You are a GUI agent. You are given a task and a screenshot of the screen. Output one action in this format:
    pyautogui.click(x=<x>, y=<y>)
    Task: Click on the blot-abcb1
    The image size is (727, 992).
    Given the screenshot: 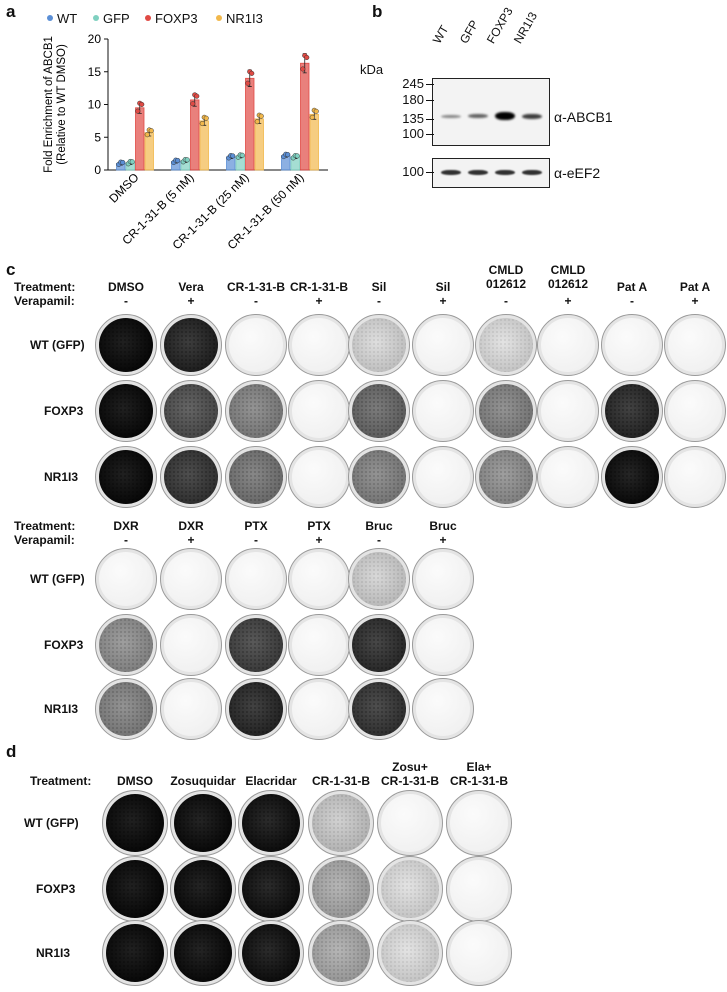 What is the action you would take?
    pyautogui.click(x=491, y=112)
    